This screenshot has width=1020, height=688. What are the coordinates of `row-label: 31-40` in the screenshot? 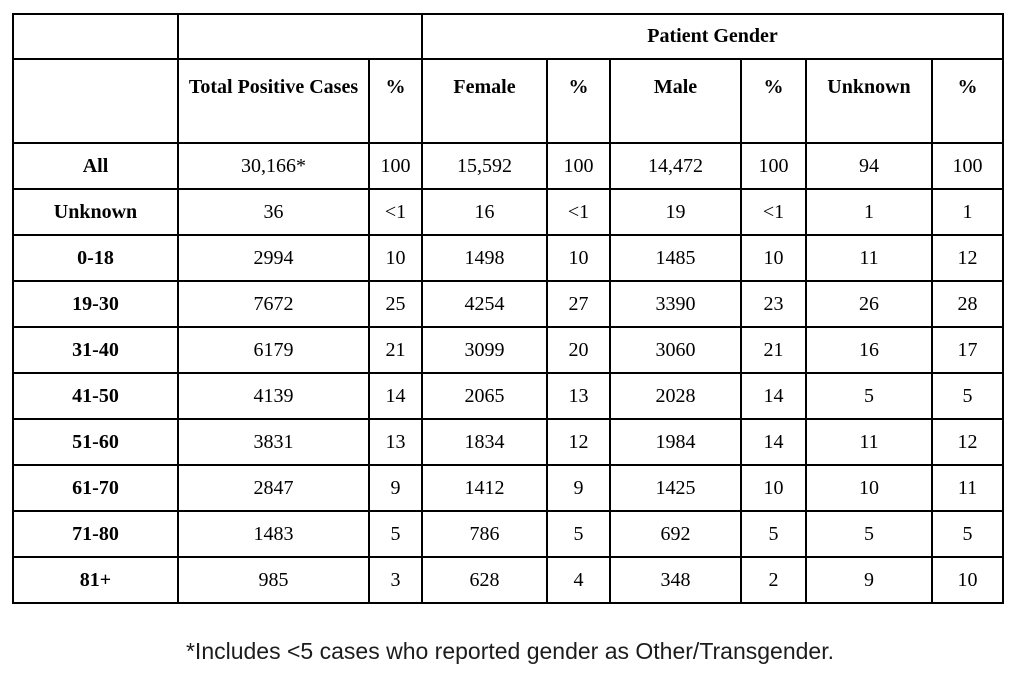 It's located at (95, 350).